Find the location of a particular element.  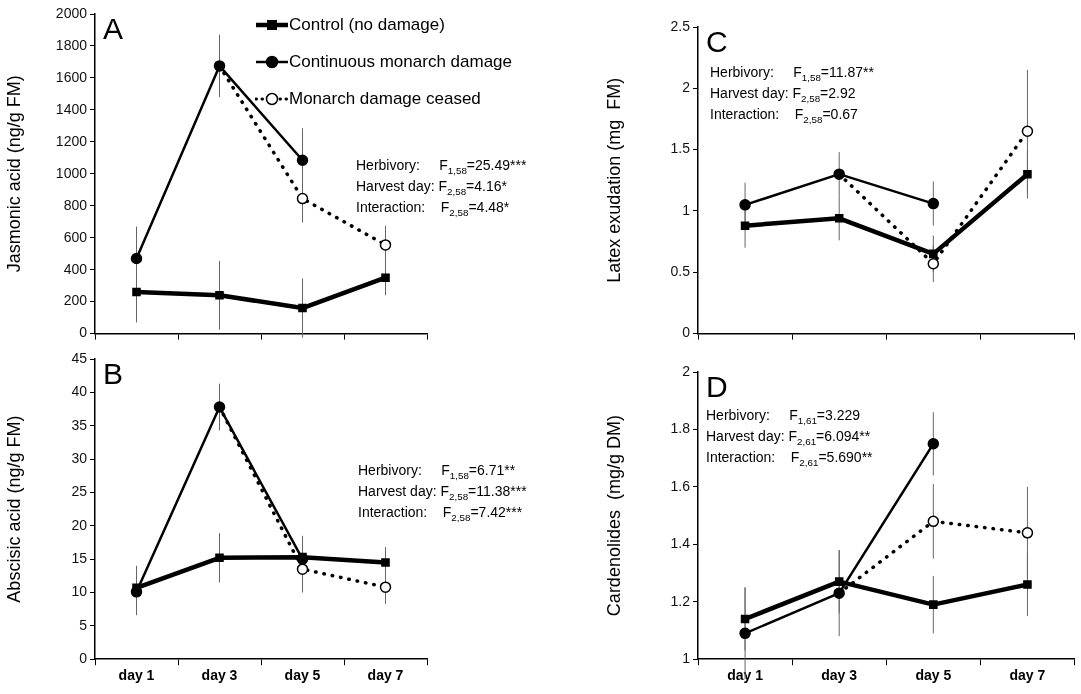

y-tick-label: 600 is located at coordinates (75, 236).